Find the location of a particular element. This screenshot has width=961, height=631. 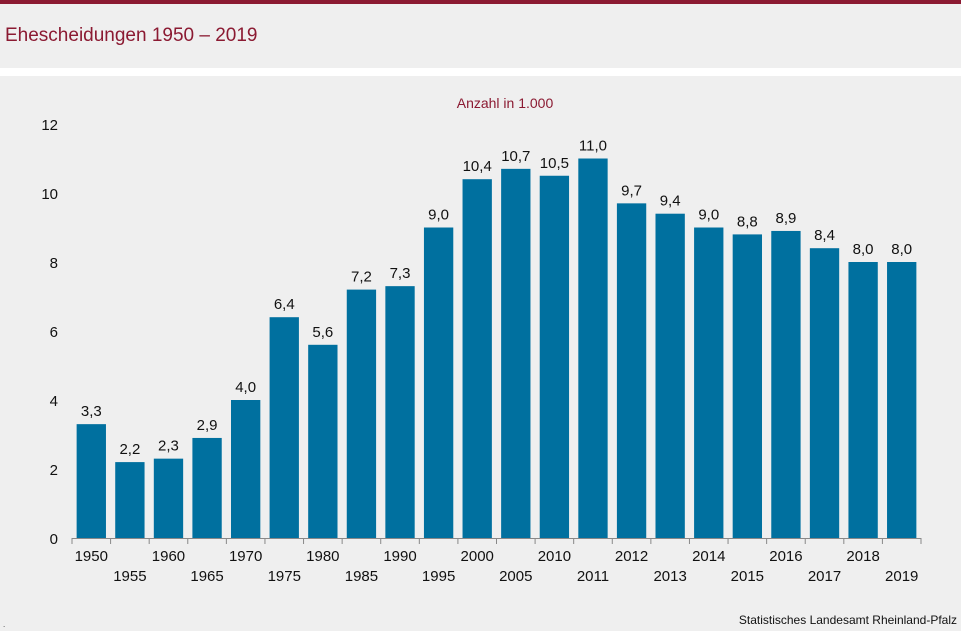

data-label: 2,2 is located at coordinates (129, 449).